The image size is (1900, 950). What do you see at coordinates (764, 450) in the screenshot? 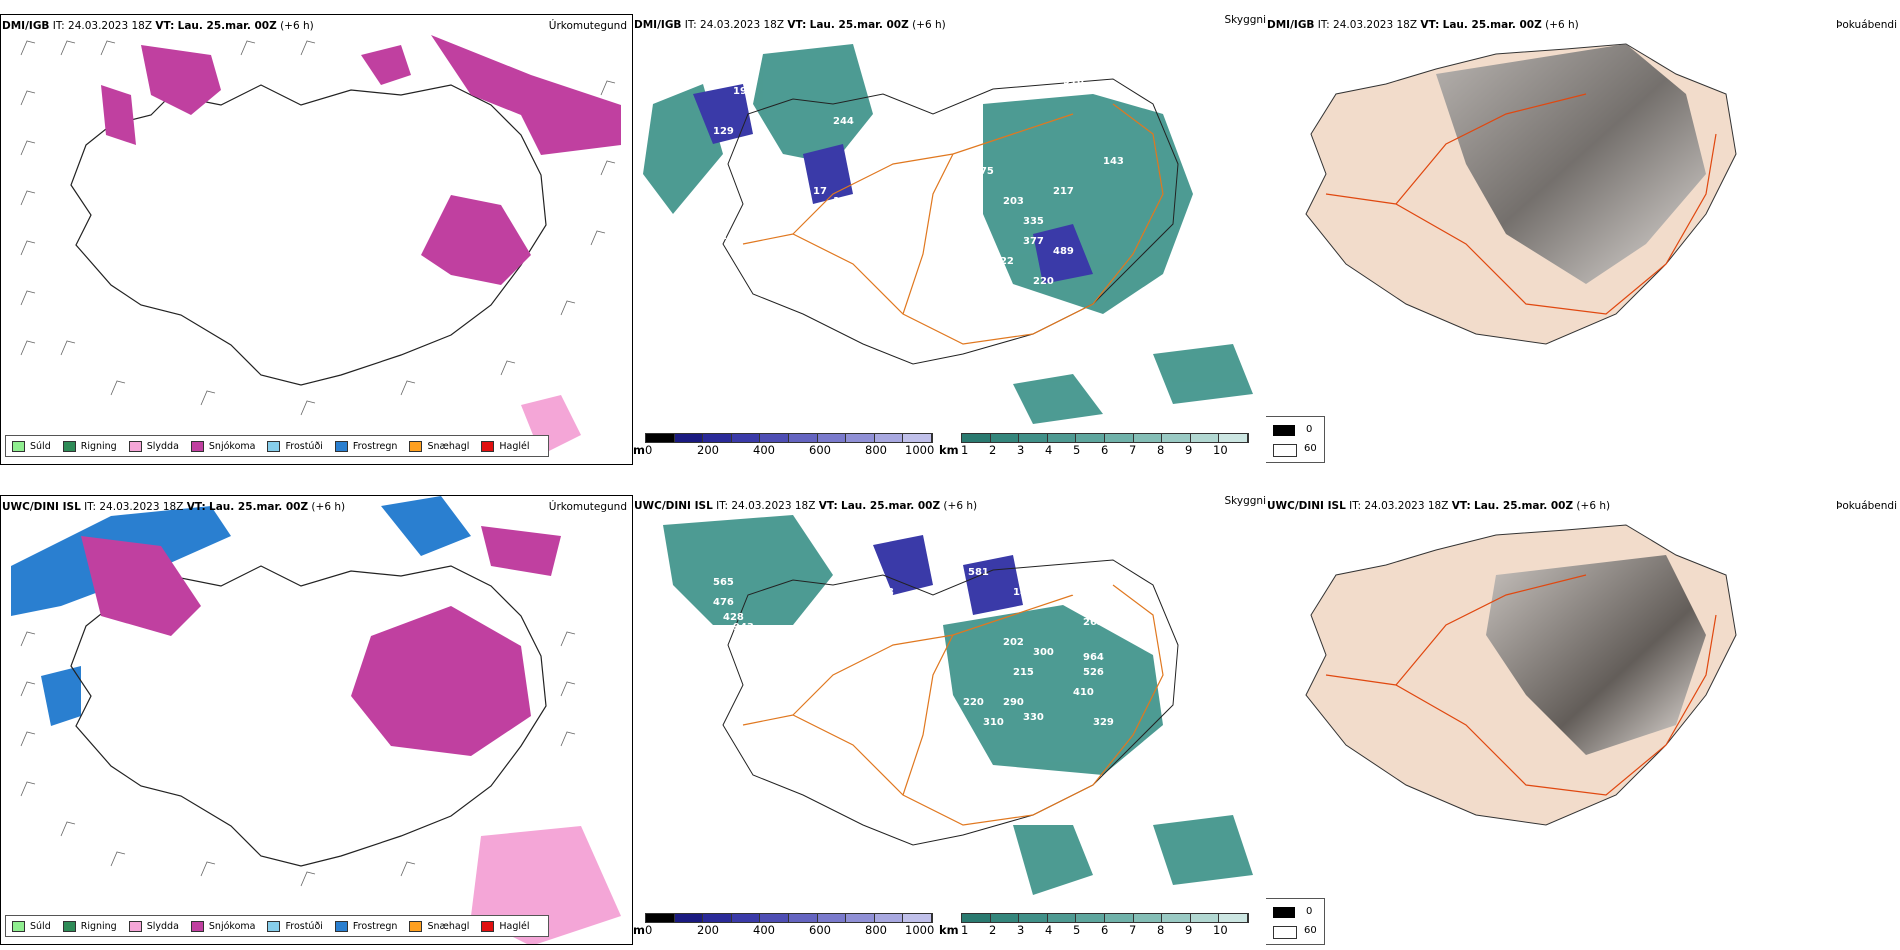
I see `tick-label: 400` at bounding box center [764, 450].